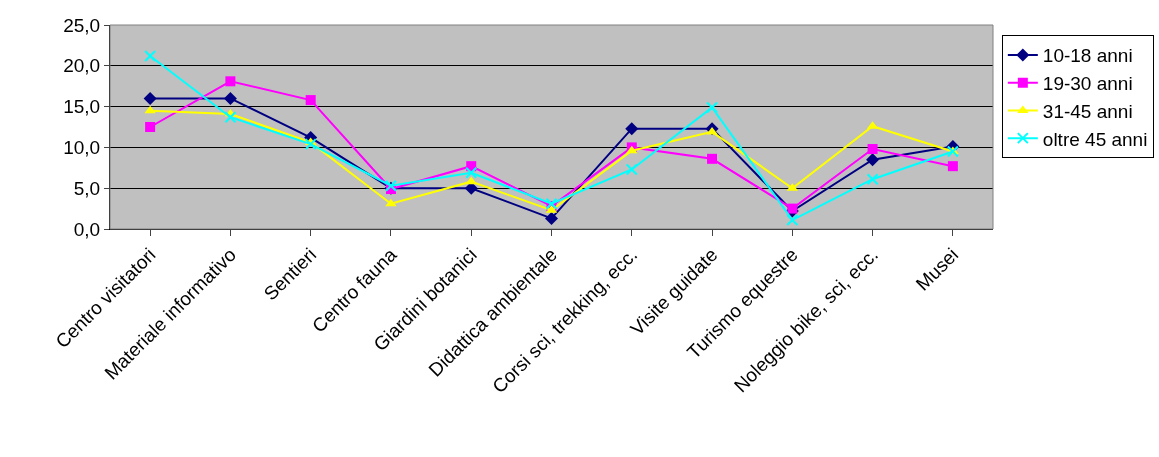 This screenshot has width=1159, height=457. What do you see at coordinates (1087, 56) in the screenshot?
I see `legend-label: 10-18 anni` at bounding box center [1087, 56].